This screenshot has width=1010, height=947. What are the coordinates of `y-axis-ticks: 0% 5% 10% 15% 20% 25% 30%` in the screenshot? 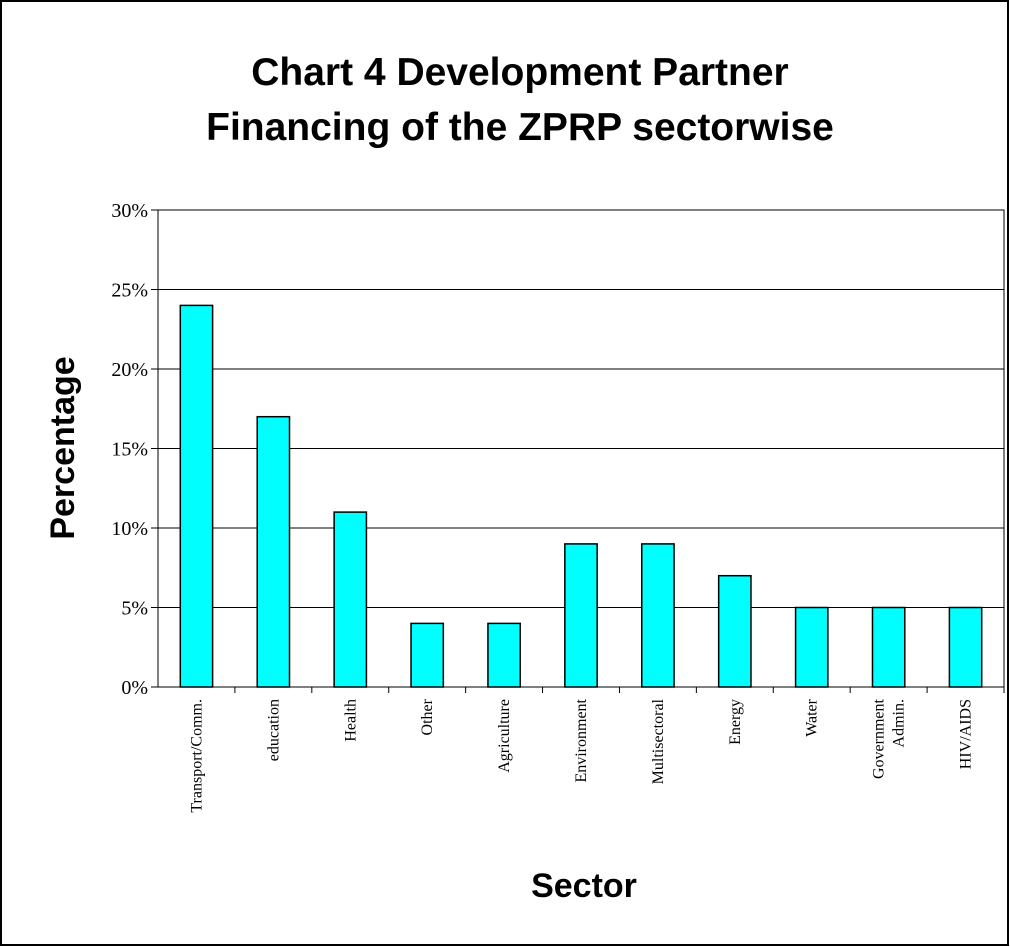 It's located at (134, 449).